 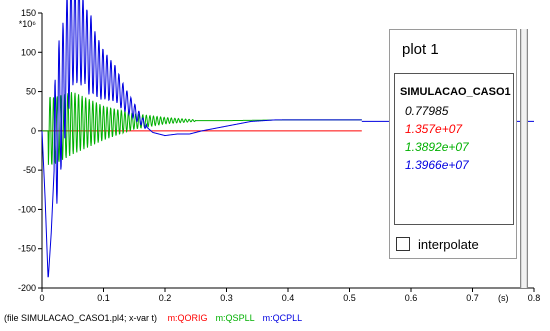 I want to click on legend-value: 1.3966e+07, so click(x=437, y=165).